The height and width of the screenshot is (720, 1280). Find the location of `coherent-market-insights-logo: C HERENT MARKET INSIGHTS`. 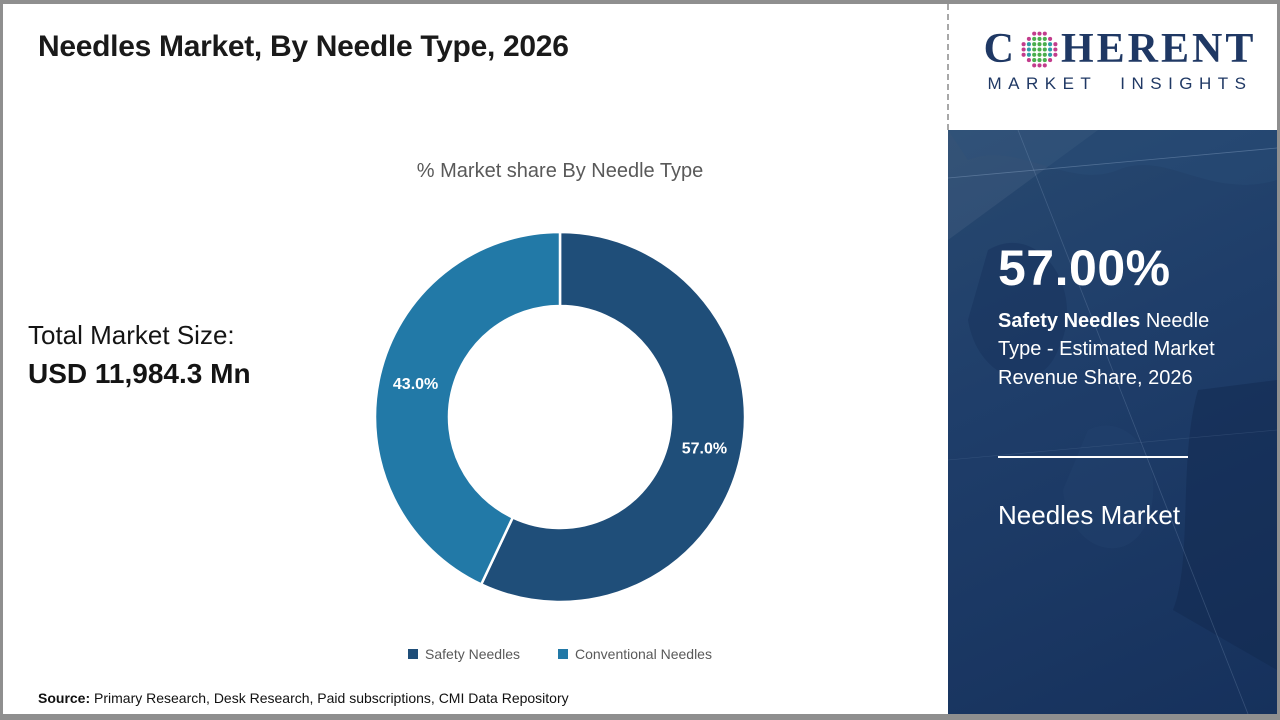

coherent-market-insights-logo: C HERENT MARKET INSIGHTS is located at coordinates (1120, 61).